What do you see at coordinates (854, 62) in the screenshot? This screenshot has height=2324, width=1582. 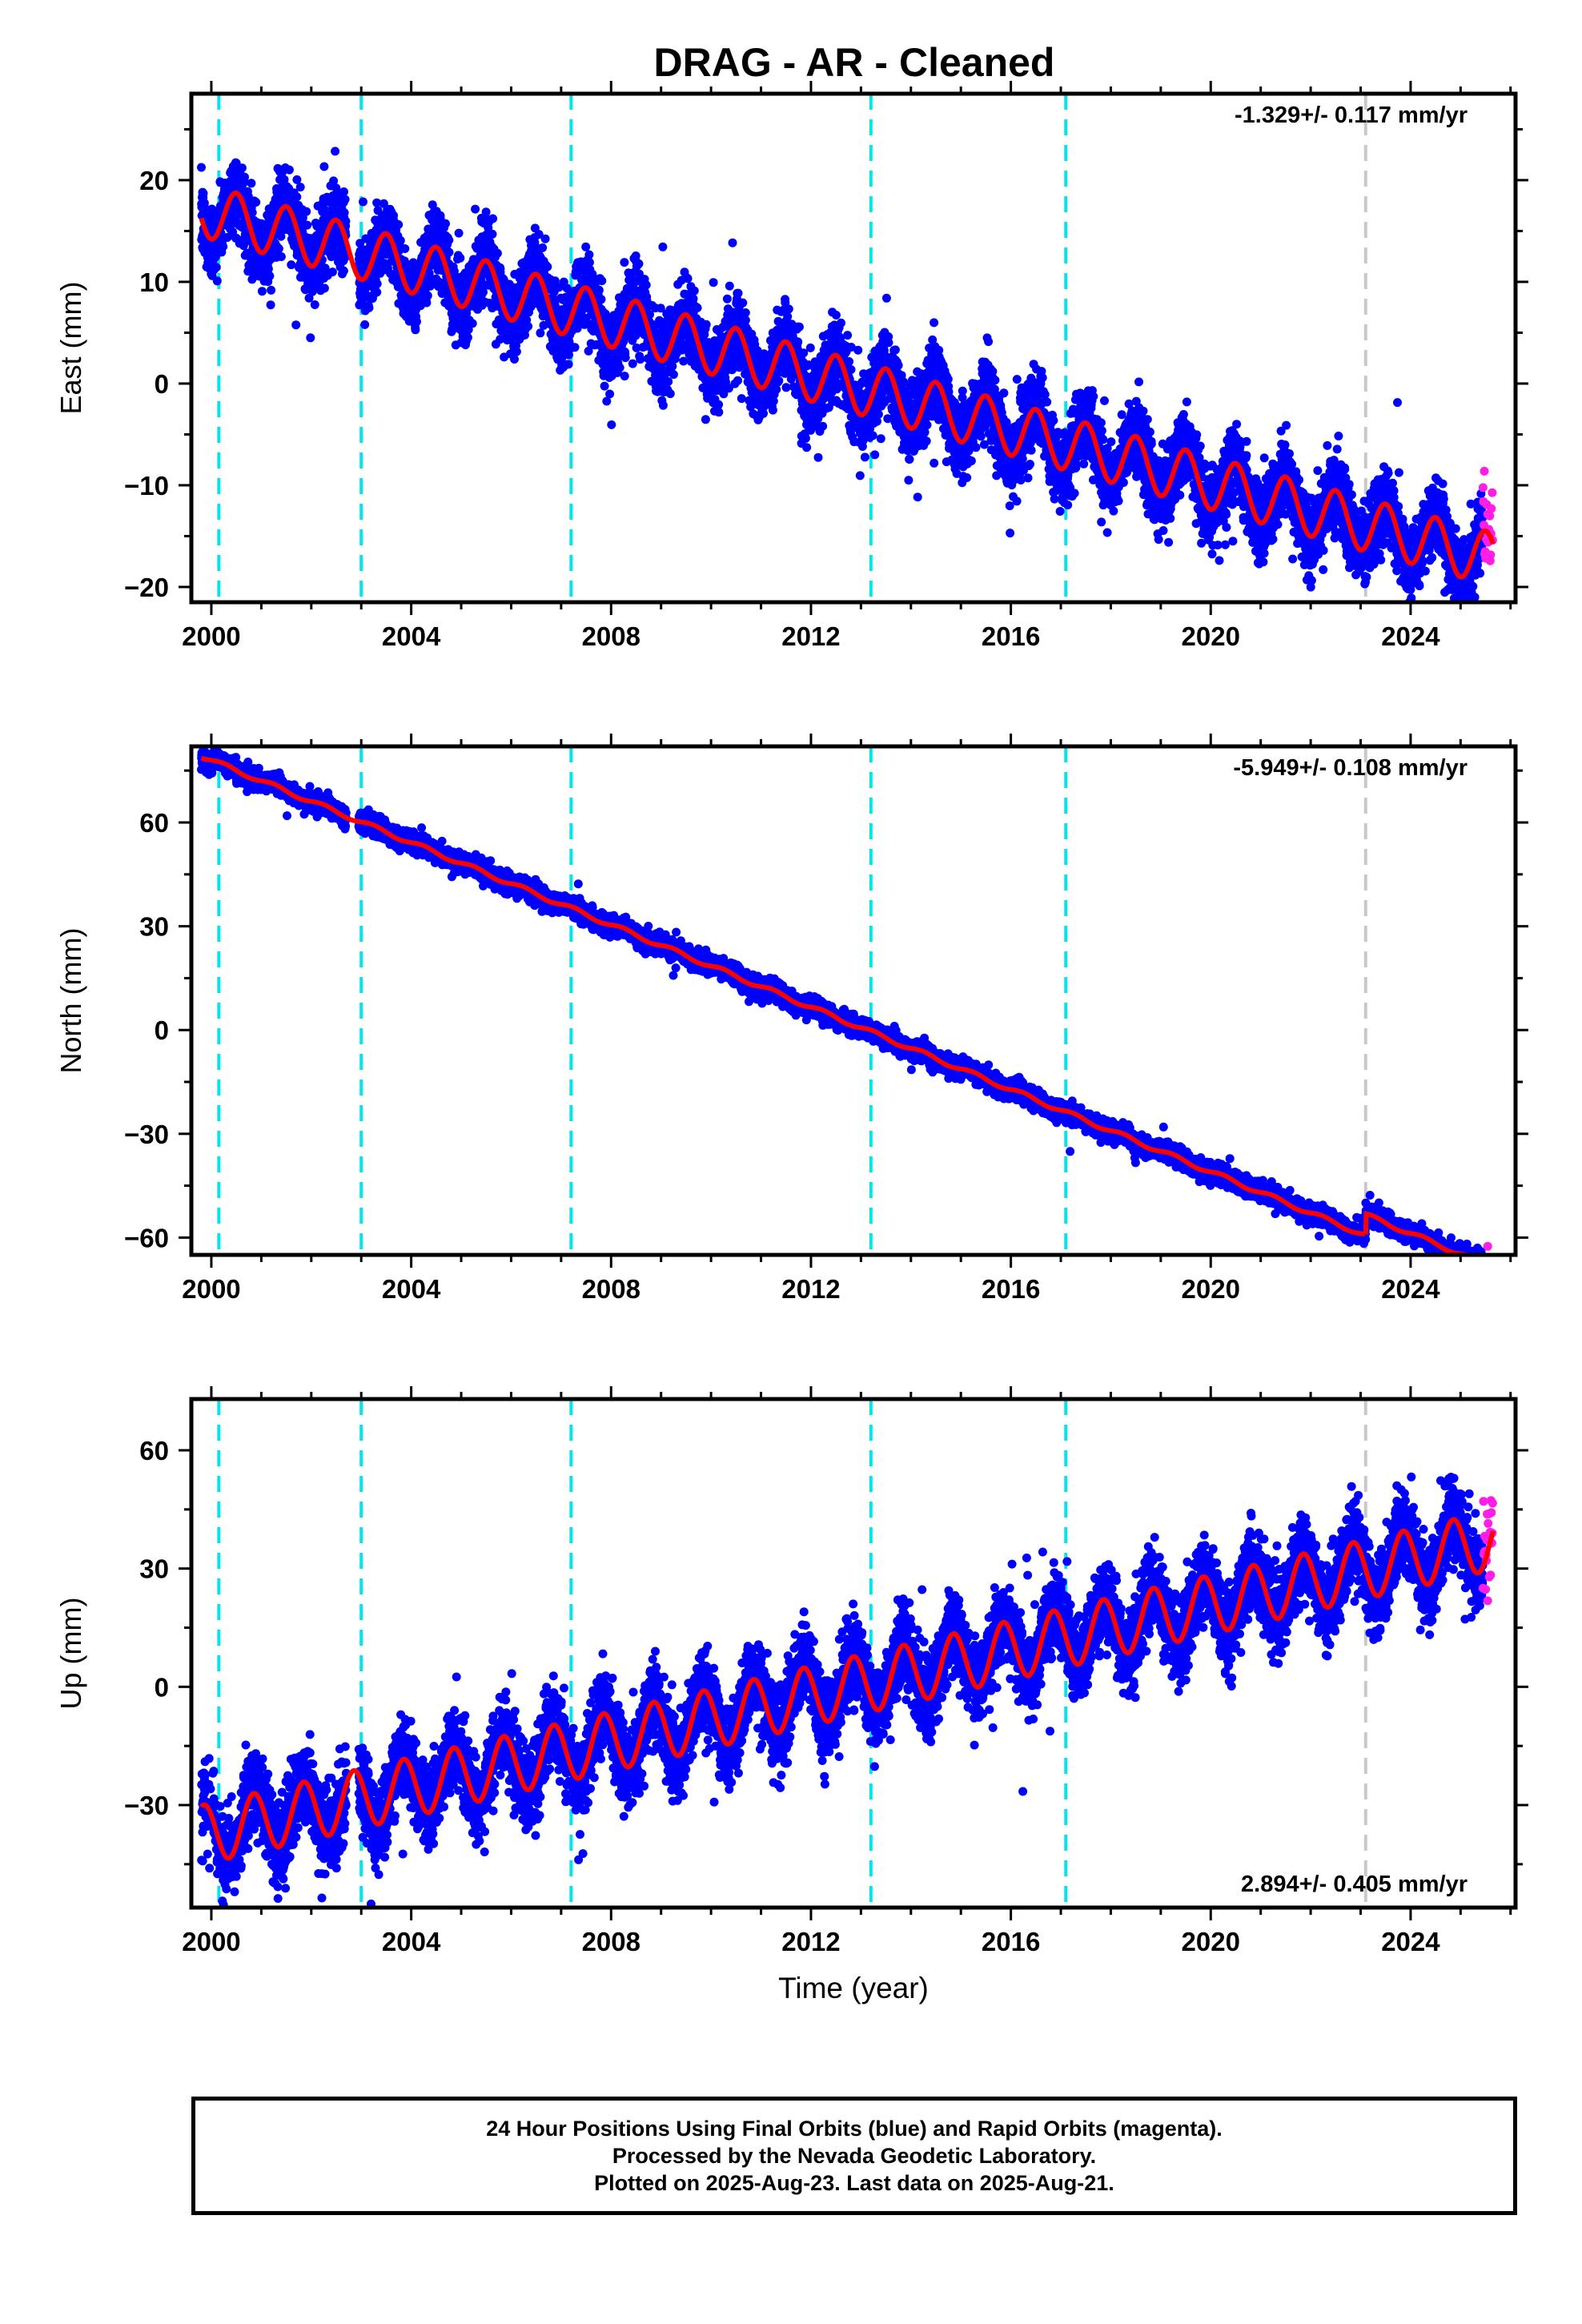 I see `figure-title: DRAG - AR - Cleaned` at bounding box center [854, 62].